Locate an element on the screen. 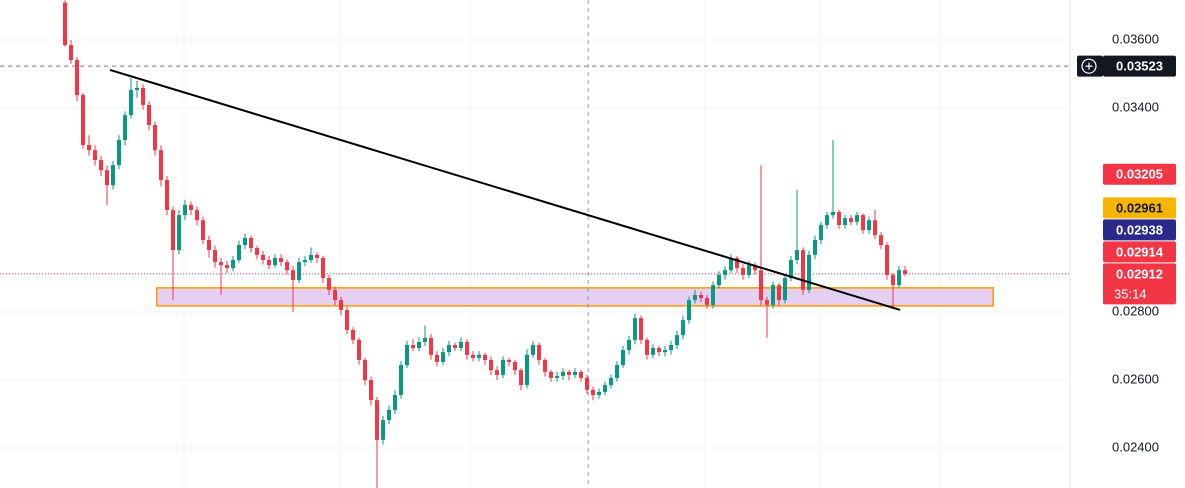  add-alert-button is located at coordinates (1089, 66).